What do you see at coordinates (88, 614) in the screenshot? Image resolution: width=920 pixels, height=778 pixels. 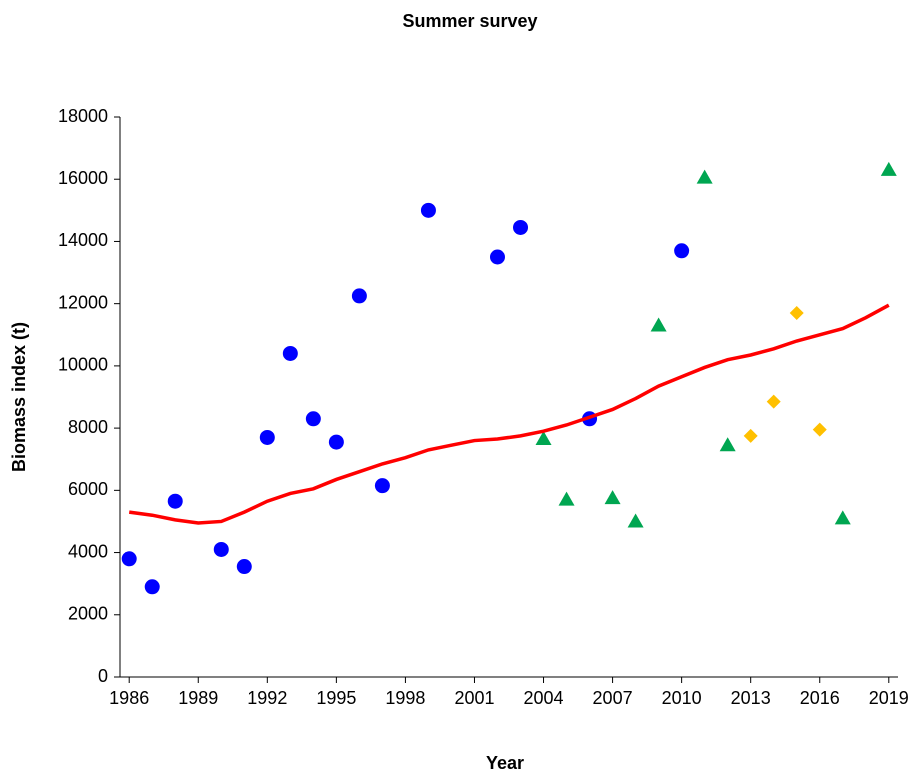 I see `y-tick-label: 2000` at bounding box center [88, 614].